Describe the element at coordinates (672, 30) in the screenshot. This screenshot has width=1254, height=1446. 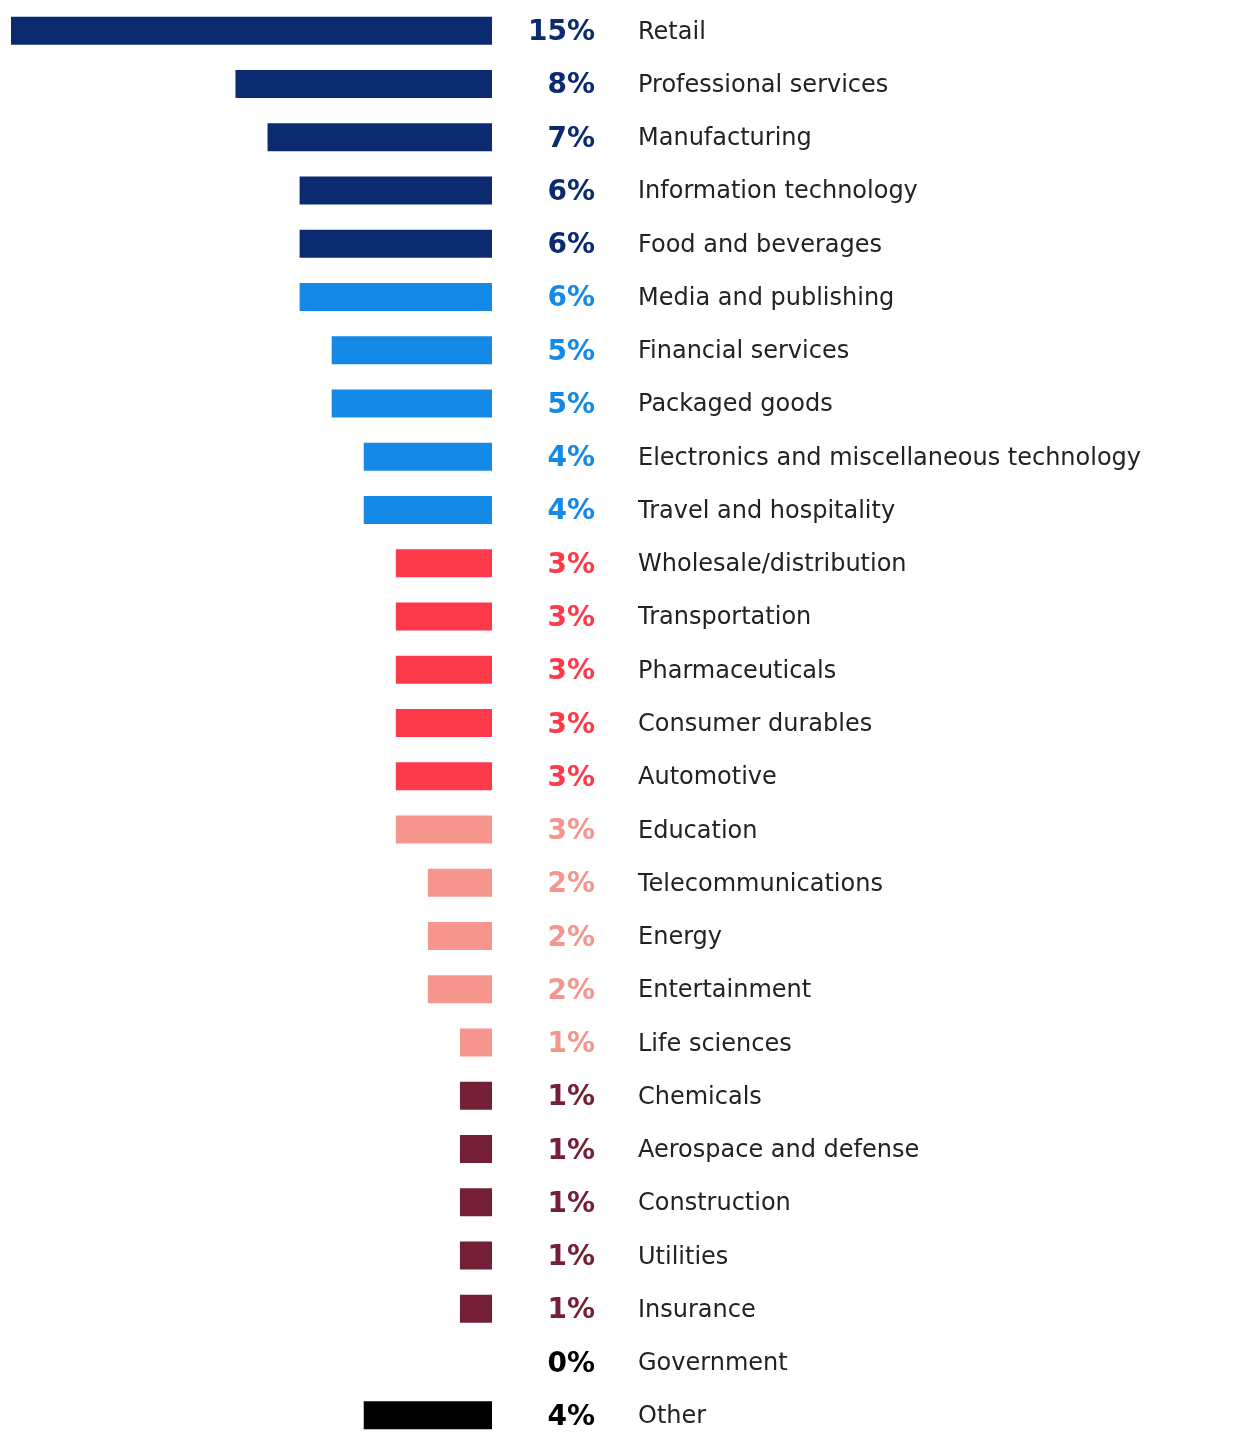
I see `y-tick-label: Retail` at that location.